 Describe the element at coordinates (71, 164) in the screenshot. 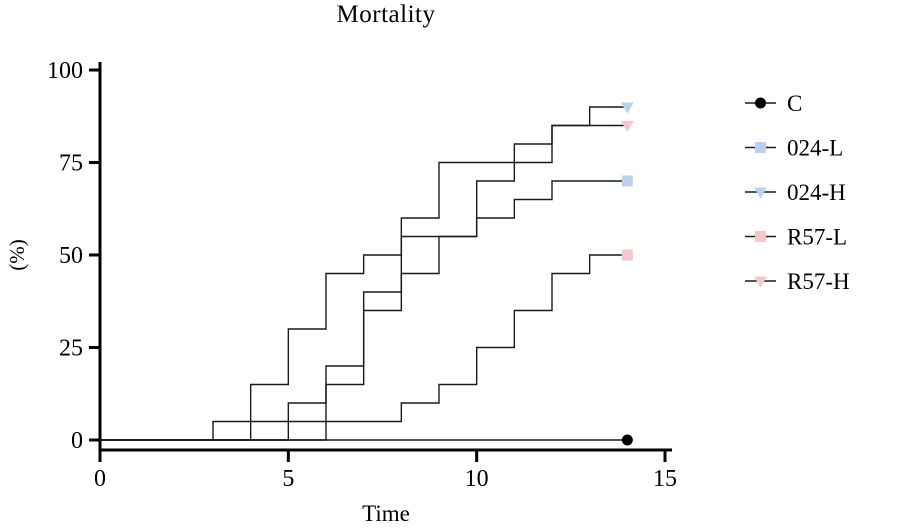

I see `y-tick-label: 75` at that location.